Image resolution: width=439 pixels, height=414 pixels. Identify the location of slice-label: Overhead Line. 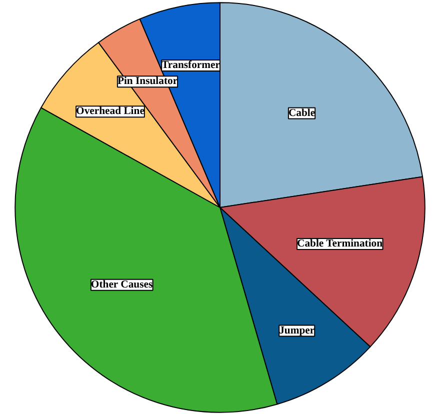
(110, 112).